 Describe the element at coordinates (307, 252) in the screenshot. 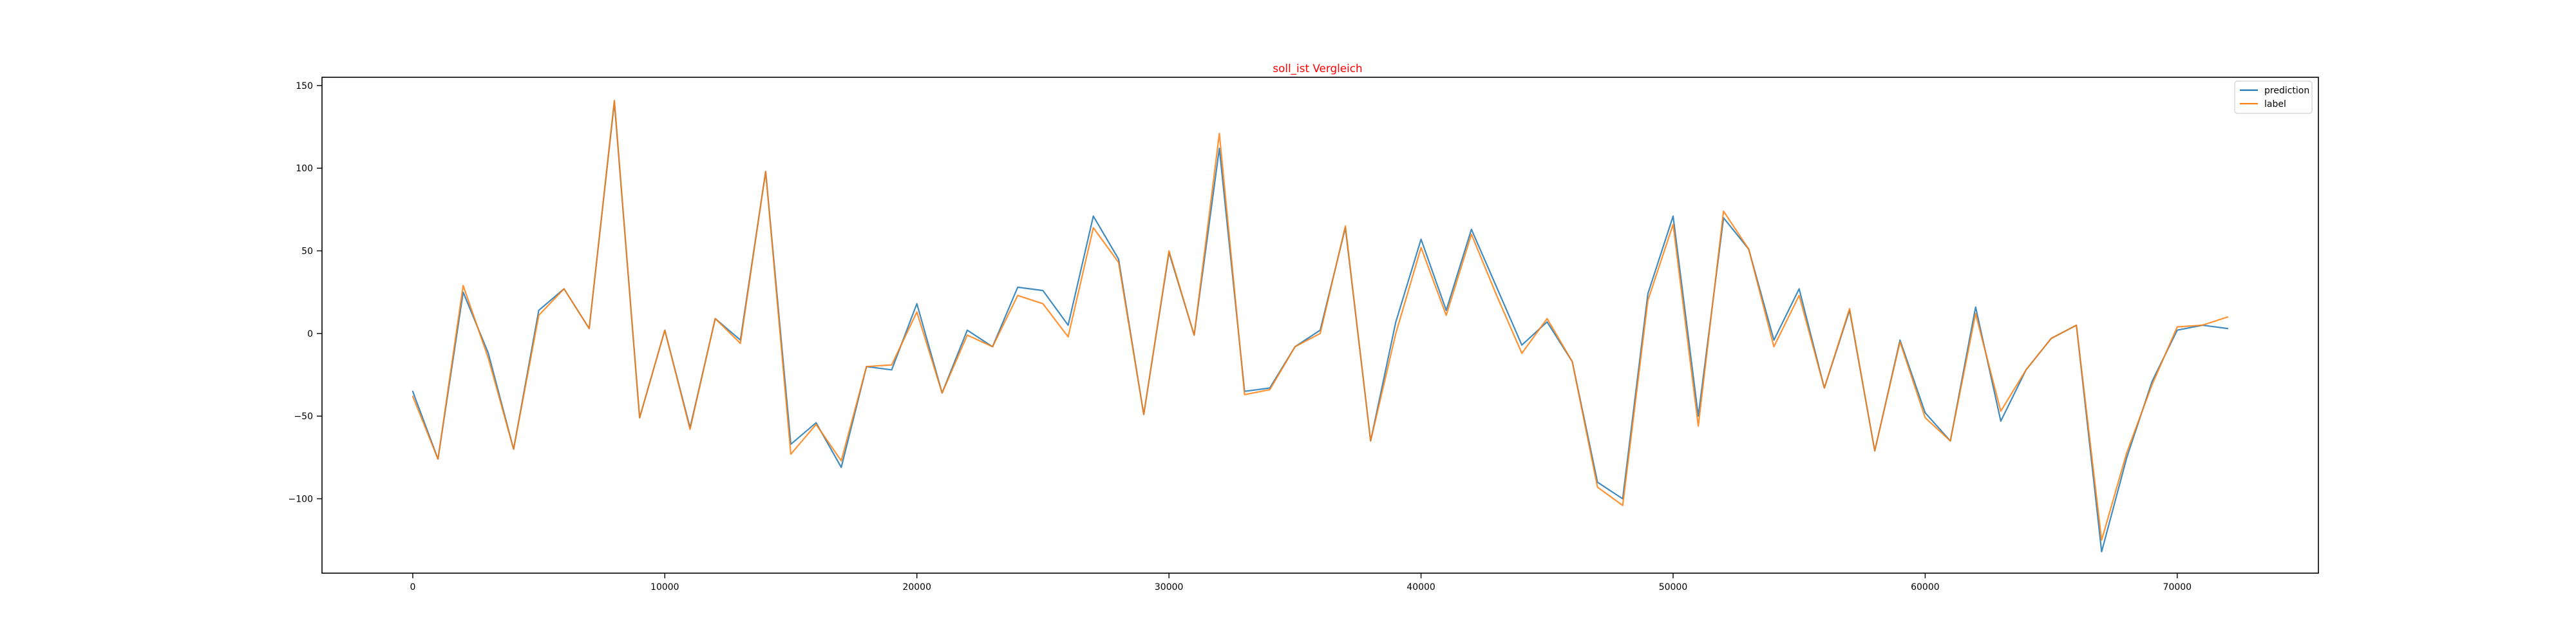

I see `y-tick-label: 50` at that location.